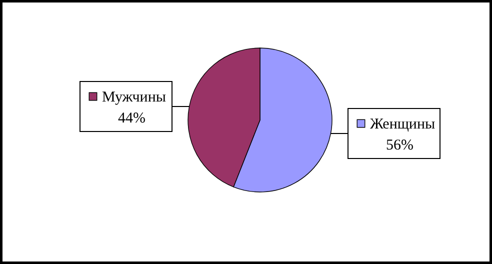 The height and width of the screenshot is (264, 492). I want to click on legend-label: Женщины, so click(403, 124).